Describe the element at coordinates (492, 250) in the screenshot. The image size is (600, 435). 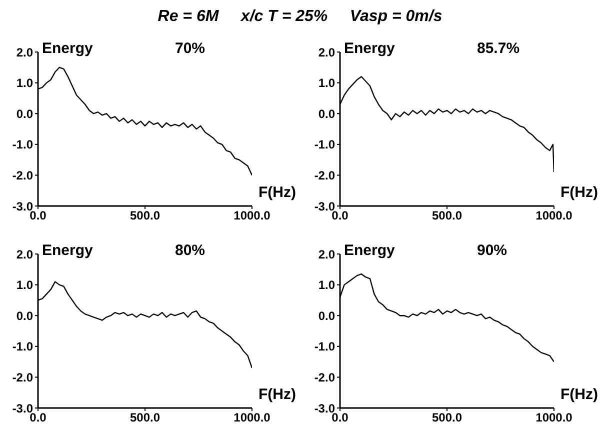
I see `annotation: 90%` at that location.